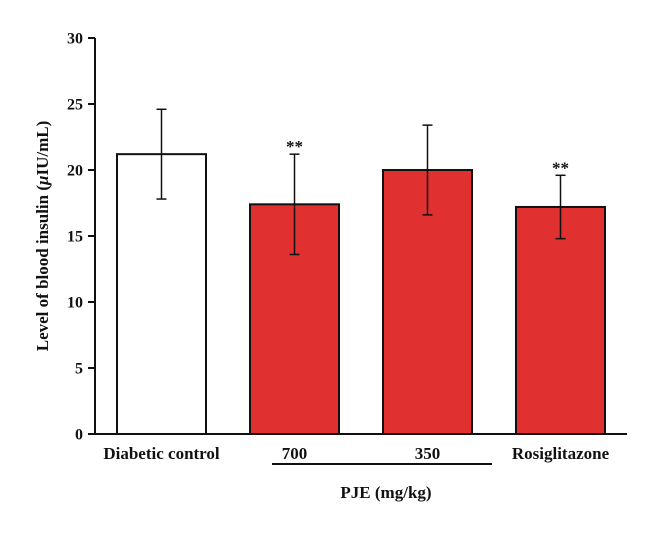  Describe the element at coordinates (560, 320) in the screenshot. I see `bar` at that location.